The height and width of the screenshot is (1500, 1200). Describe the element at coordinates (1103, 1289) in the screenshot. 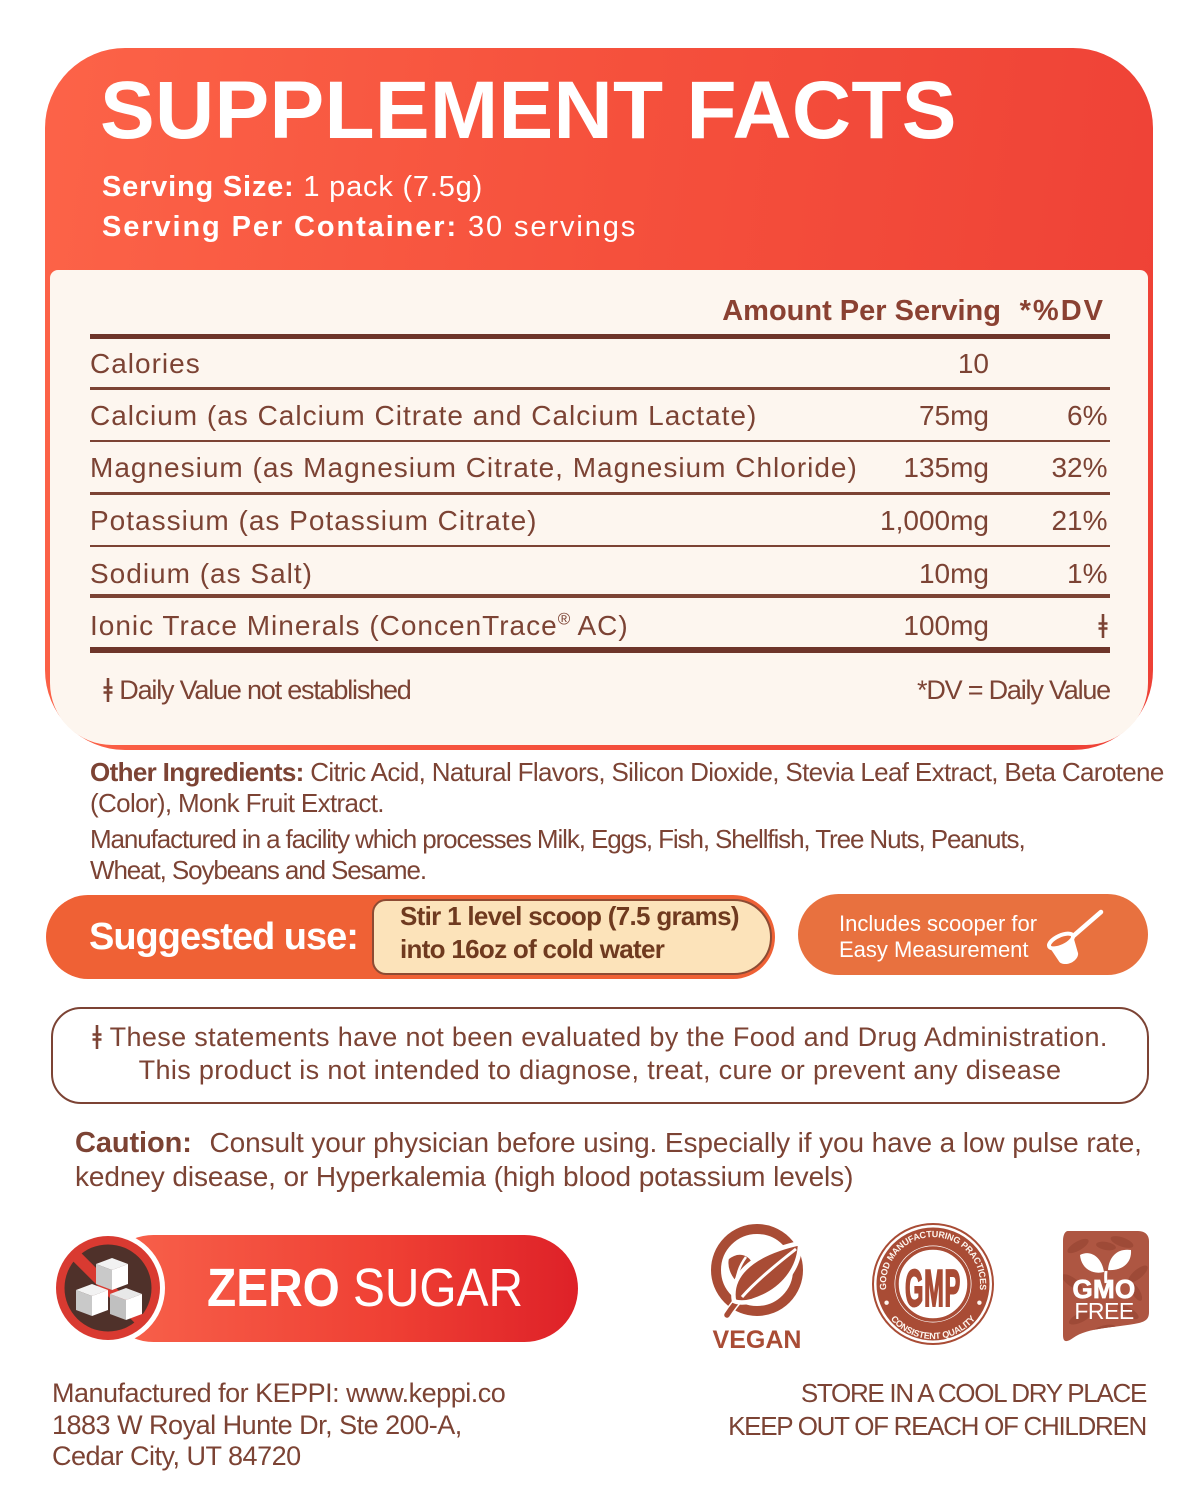

I see `svg-text: GMO` at that location.